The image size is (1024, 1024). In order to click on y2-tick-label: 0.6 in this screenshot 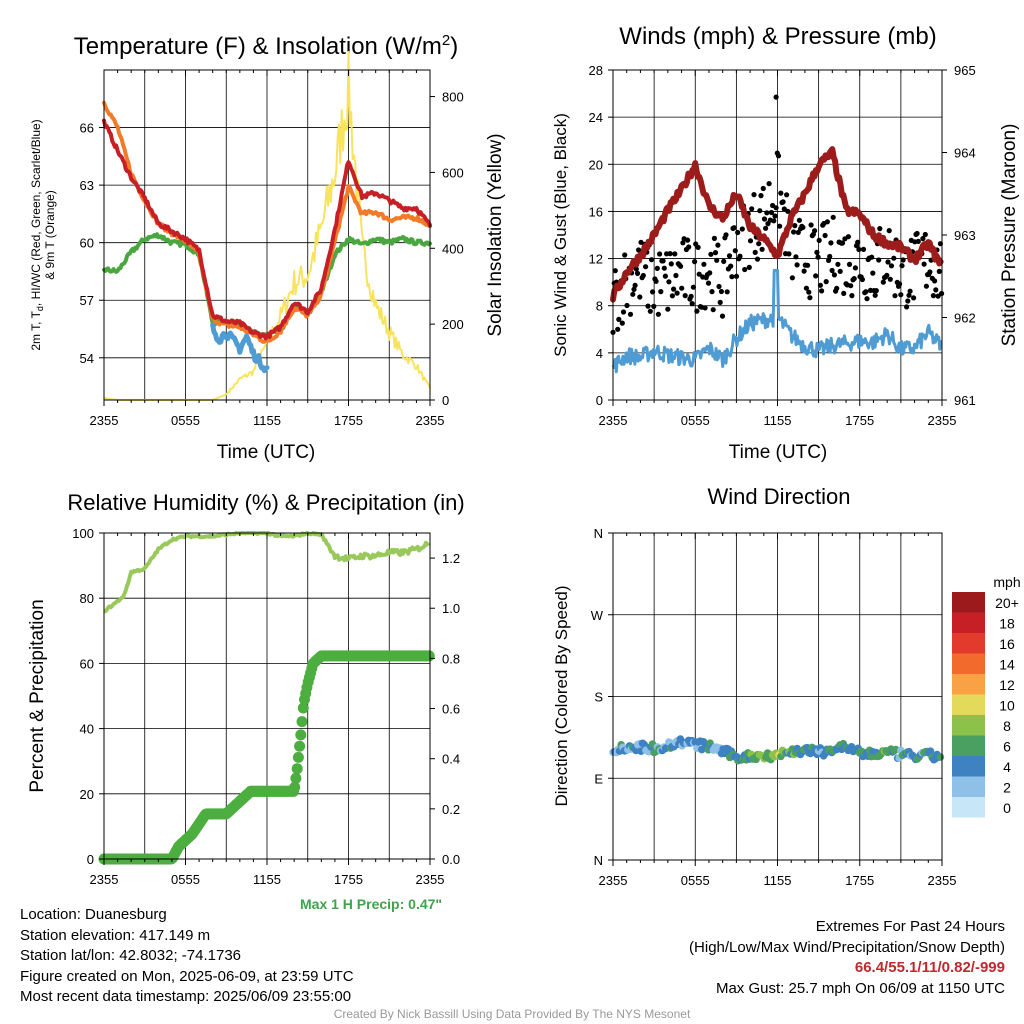, I will do `click(451, 709)`.